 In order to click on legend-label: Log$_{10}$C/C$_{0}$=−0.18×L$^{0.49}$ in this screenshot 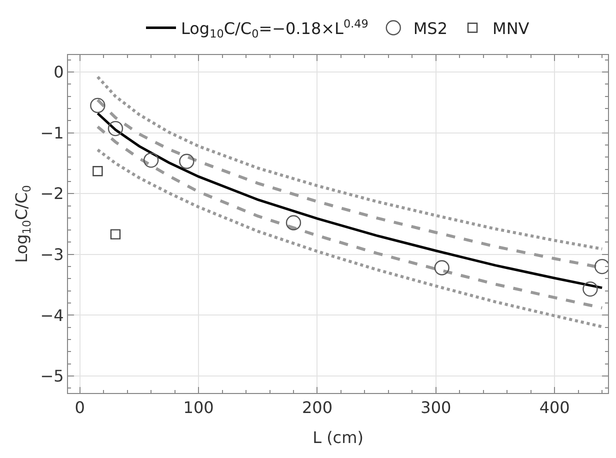, I will do `click(274, 28)`.